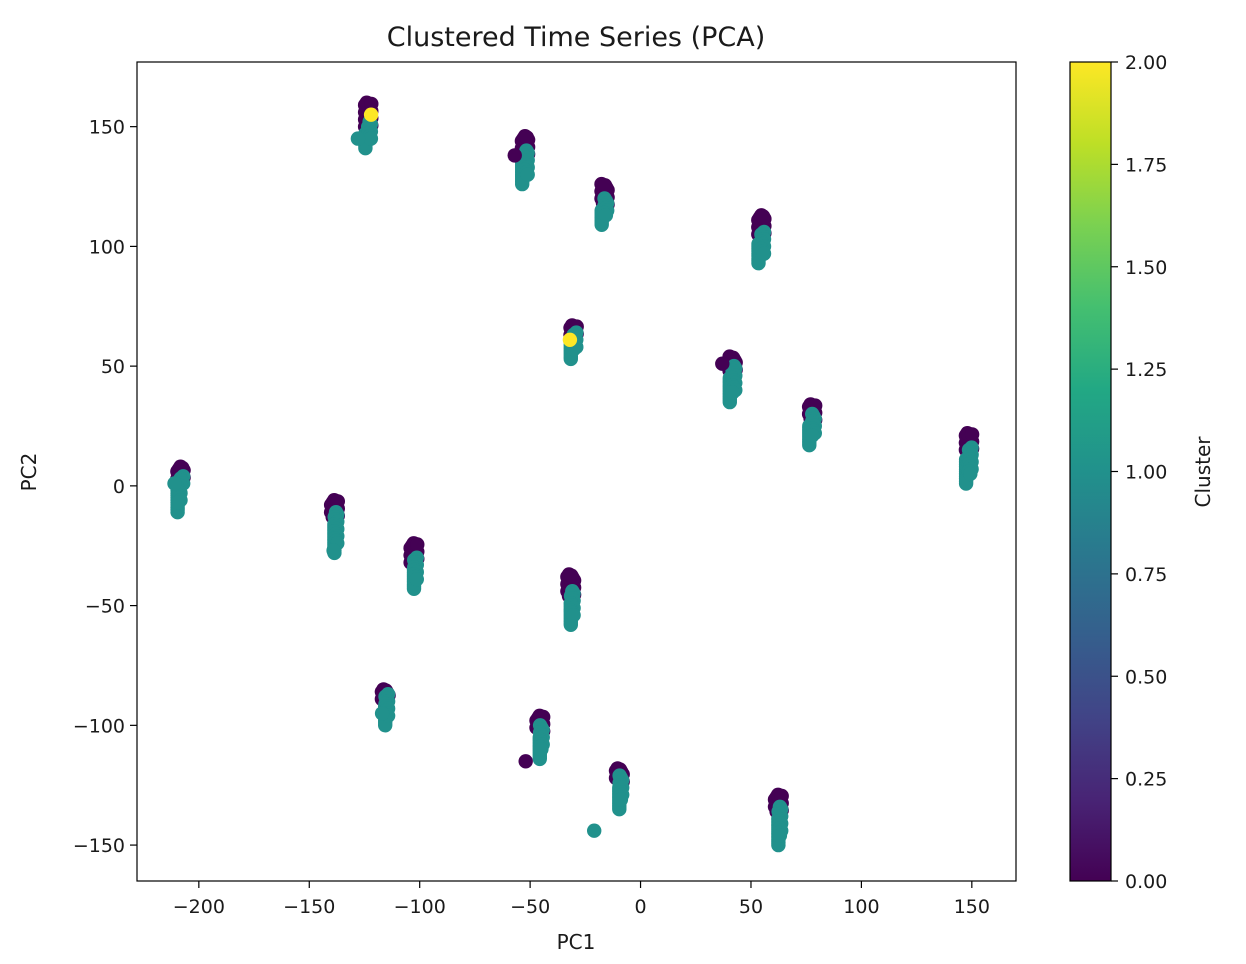  I want to click on y-axis-ticks: −150 −100 −50 0 50 100 150, so click(105, 487).